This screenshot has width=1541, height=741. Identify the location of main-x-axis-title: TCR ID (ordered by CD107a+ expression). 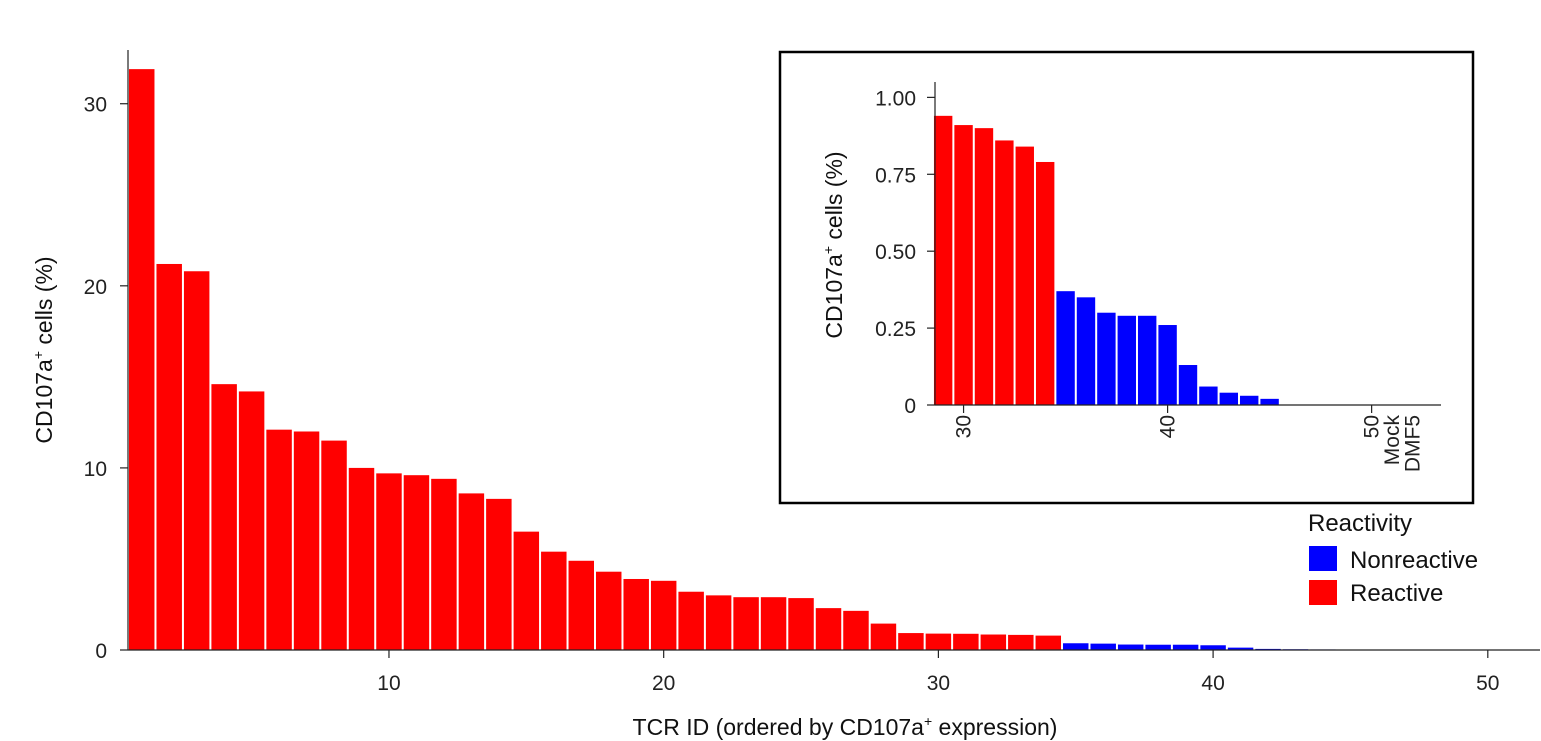
(845, 726).